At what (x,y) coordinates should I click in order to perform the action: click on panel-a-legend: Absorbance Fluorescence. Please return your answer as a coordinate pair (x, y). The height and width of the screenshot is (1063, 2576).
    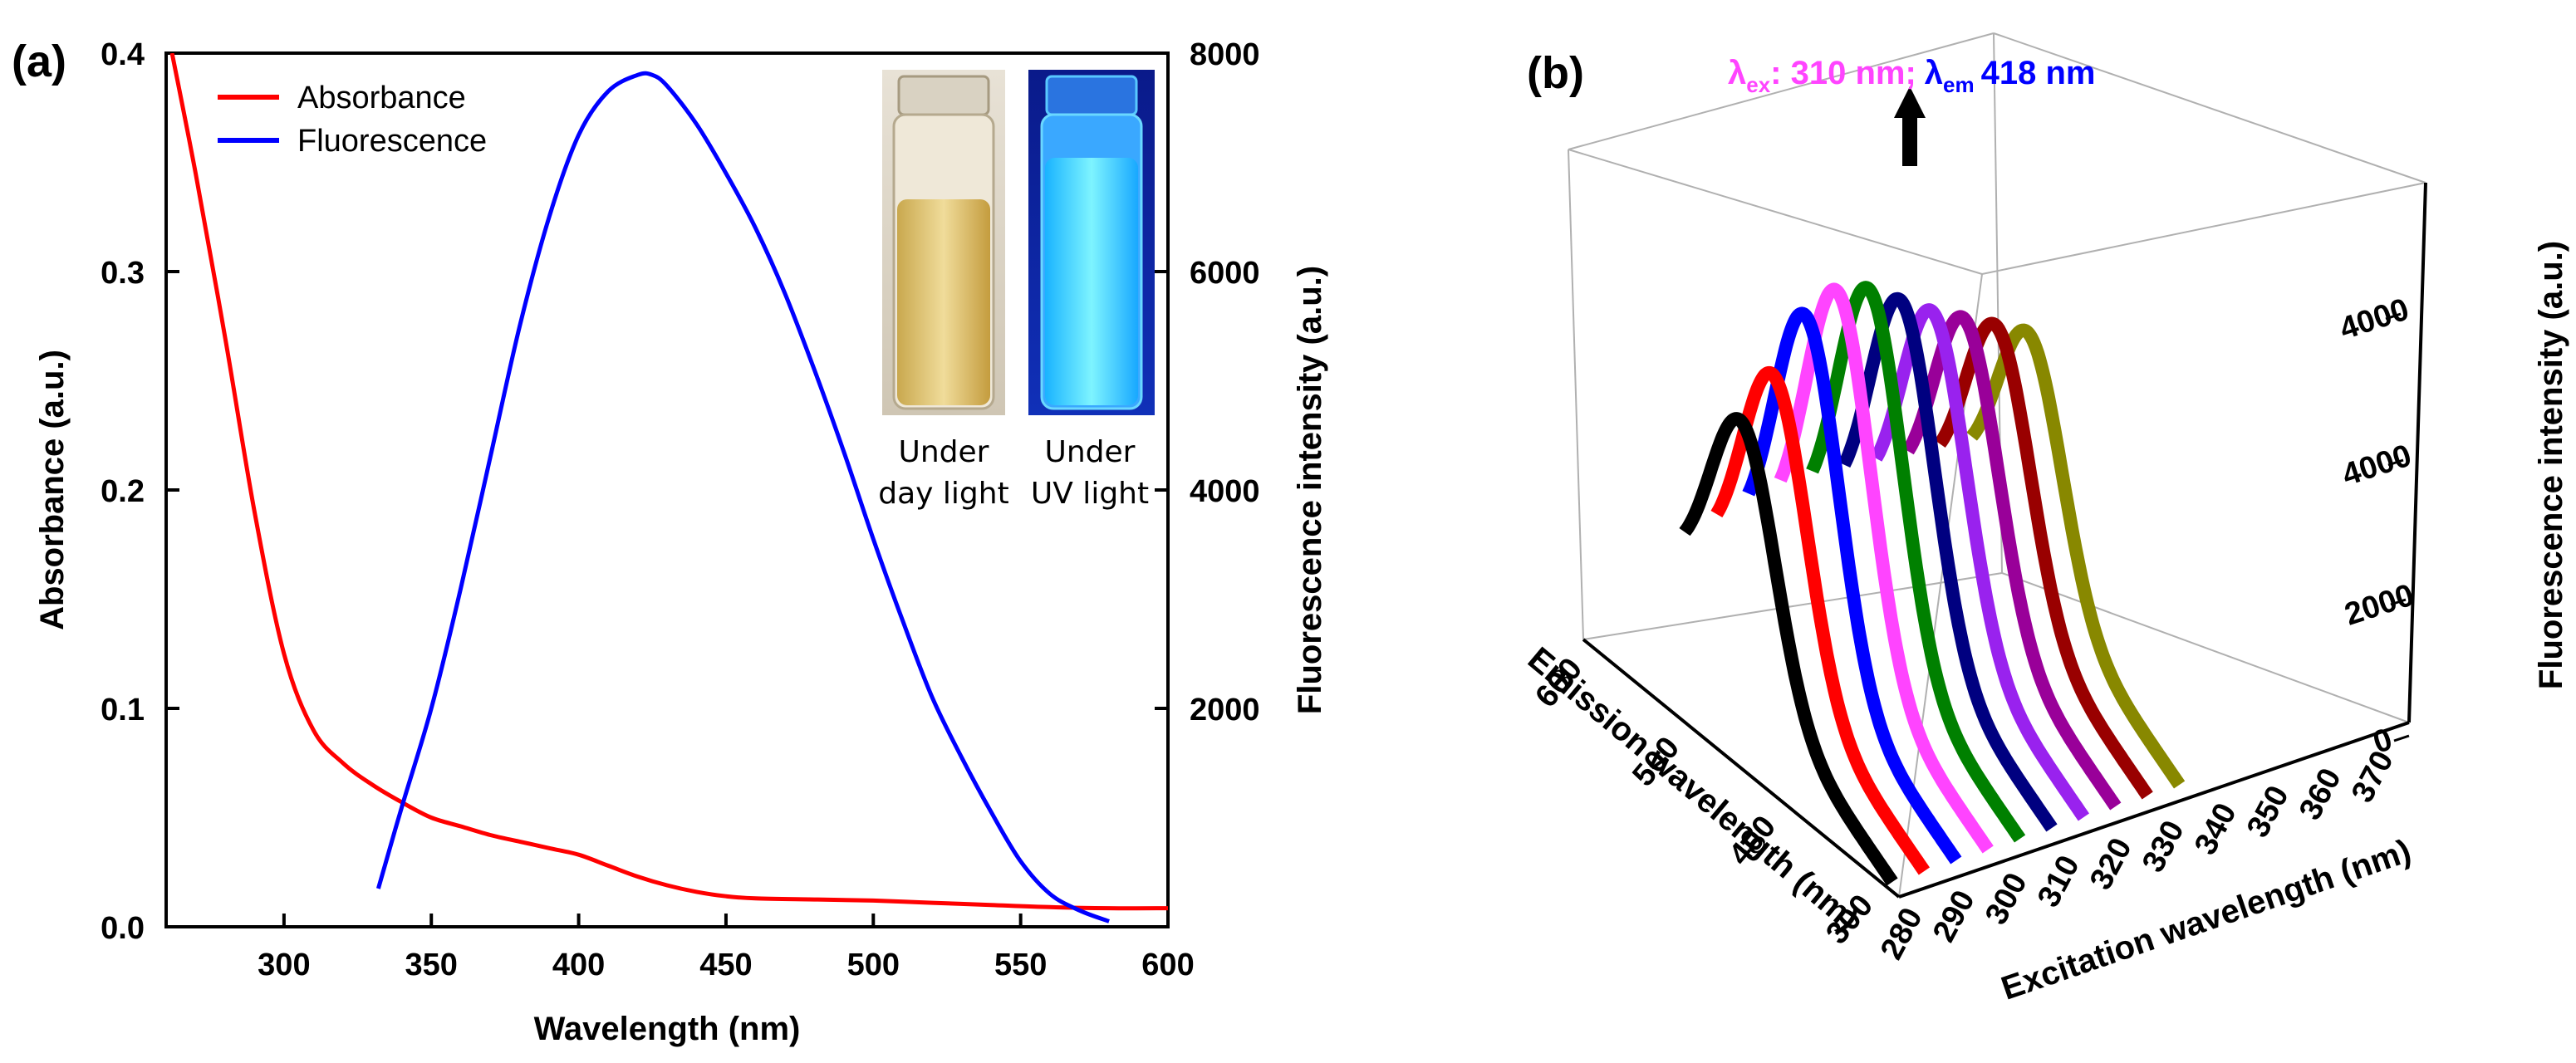
    Looking at the image, I should click on (352, 120).